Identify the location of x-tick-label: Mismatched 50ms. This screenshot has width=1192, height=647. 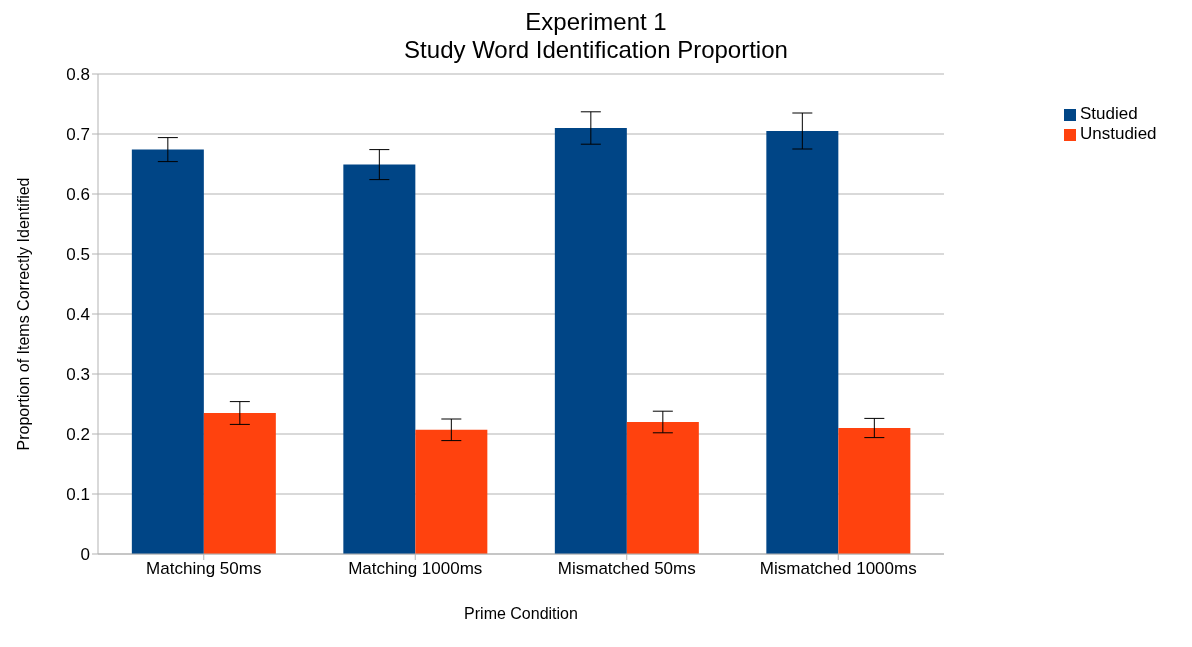
(626, 569).